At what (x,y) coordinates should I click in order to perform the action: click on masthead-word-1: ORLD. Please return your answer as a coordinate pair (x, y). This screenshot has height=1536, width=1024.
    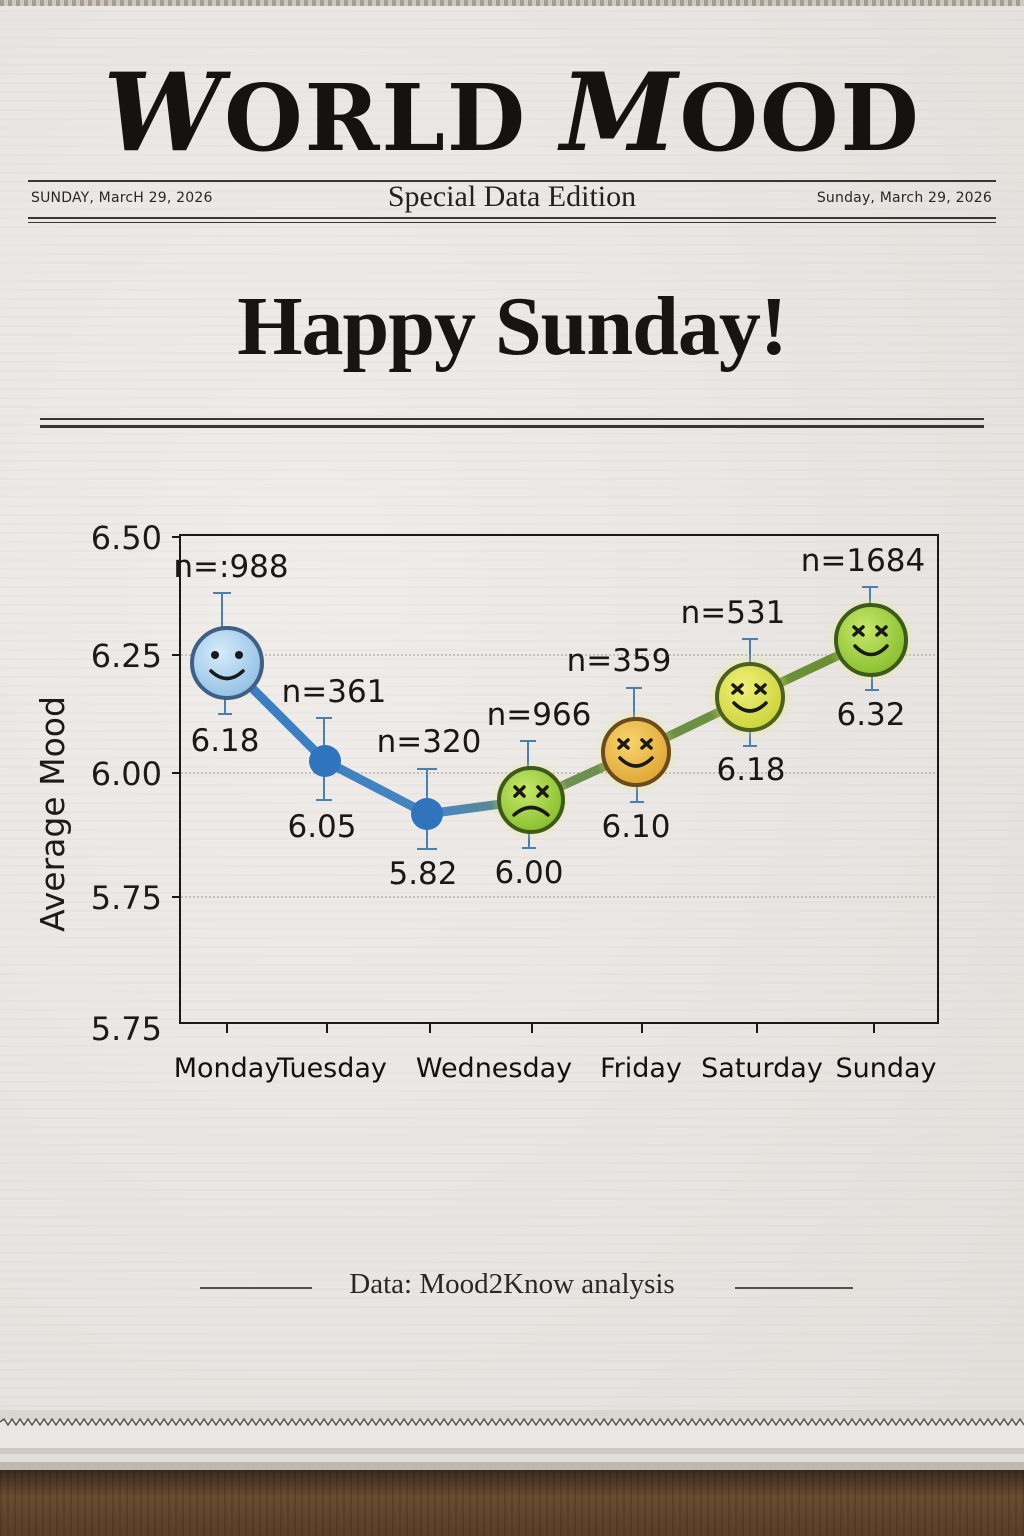
    Looking at the image, I should click on (392, 118).